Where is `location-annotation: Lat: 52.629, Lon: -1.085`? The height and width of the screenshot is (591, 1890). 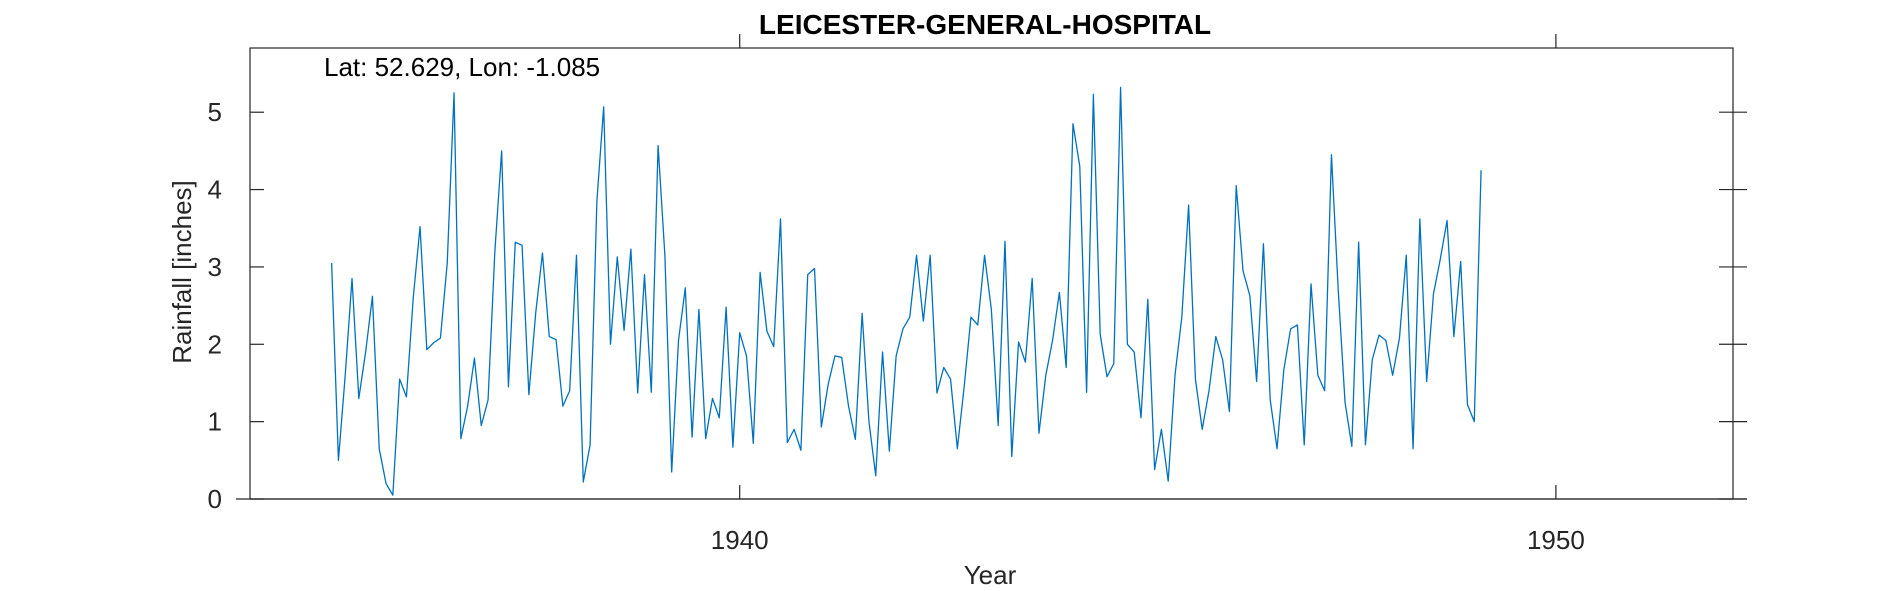
location-annotation: Lat: 52.629, Lon: -1.085 is located at coordinates (462, 67).